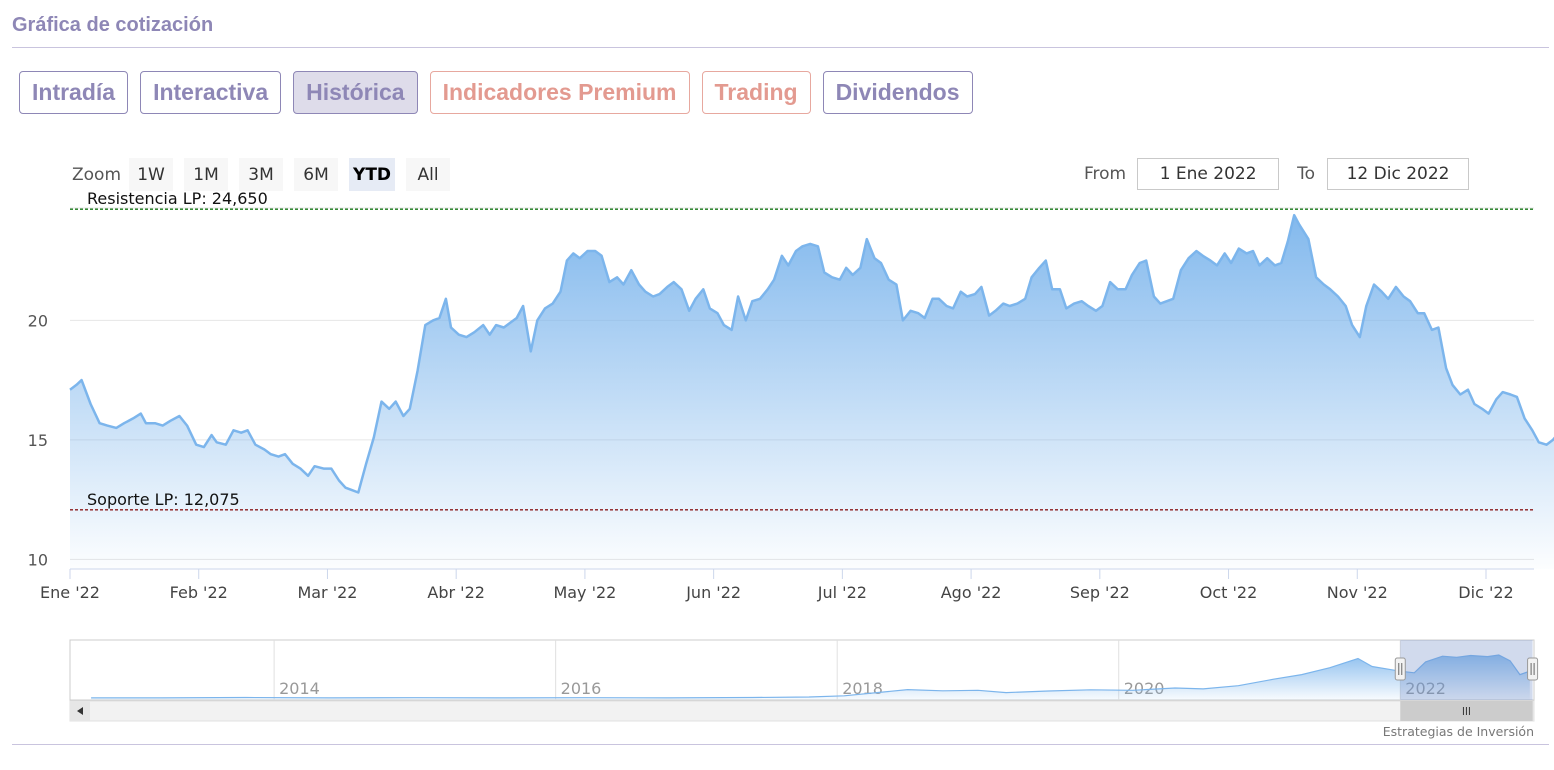  I want to click on tab-interactiva: Interactiva, so click(211, 92).